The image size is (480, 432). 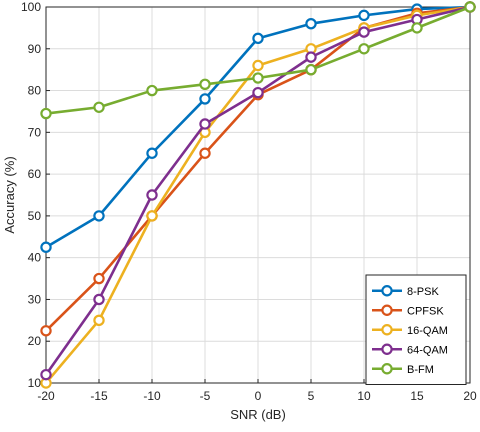 I want to click on legend-label: CPFSK, so click(x=425, y=311).